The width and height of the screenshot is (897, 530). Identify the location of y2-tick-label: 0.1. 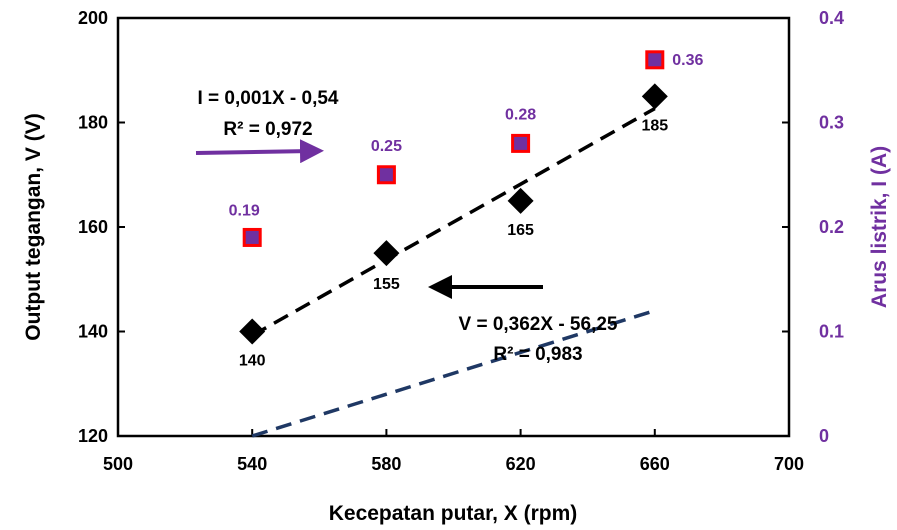
(831, 332).